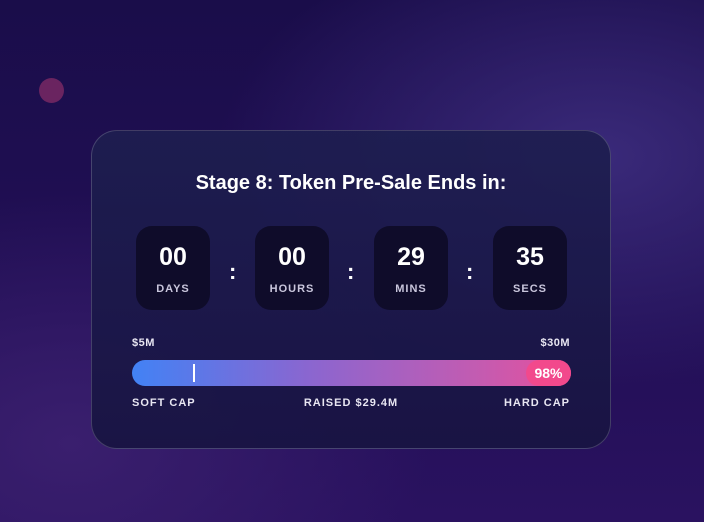  I want to click on countdown-hours: 00 HOURS, so click(292, 268).